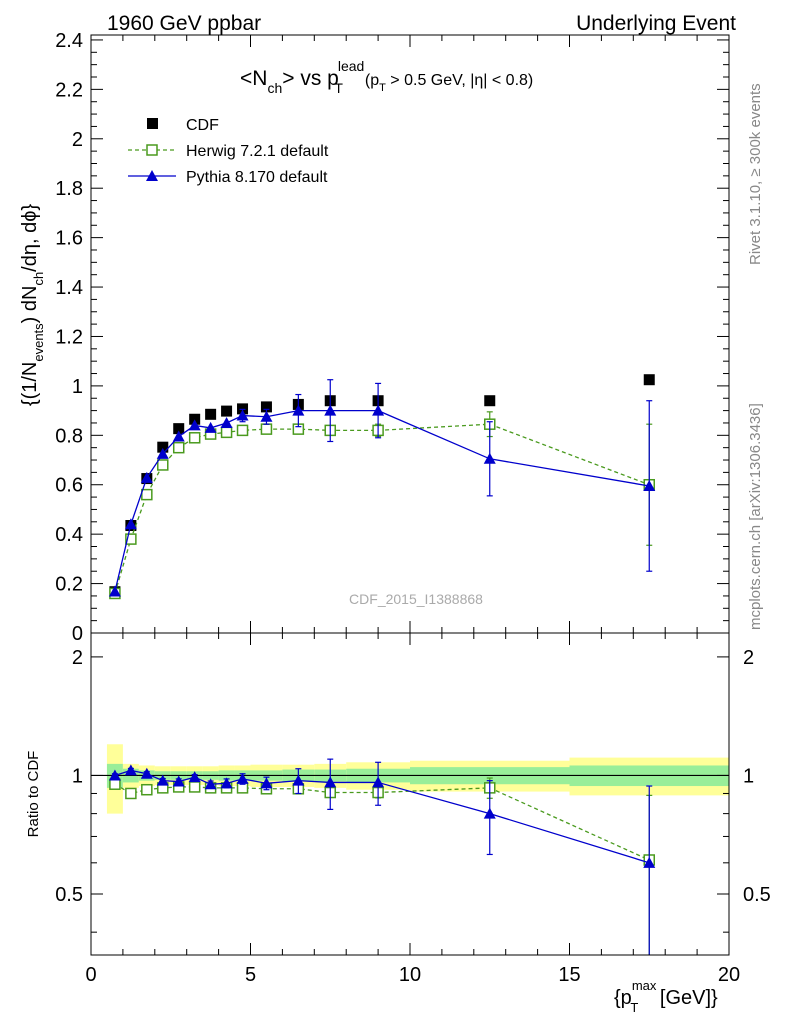 This screenshot has width=786, height=1024. What do you see at coordinates (69, 585) in the screenshot?
I see `y-tick-label: 0.2` at bounding box center [69, 585].